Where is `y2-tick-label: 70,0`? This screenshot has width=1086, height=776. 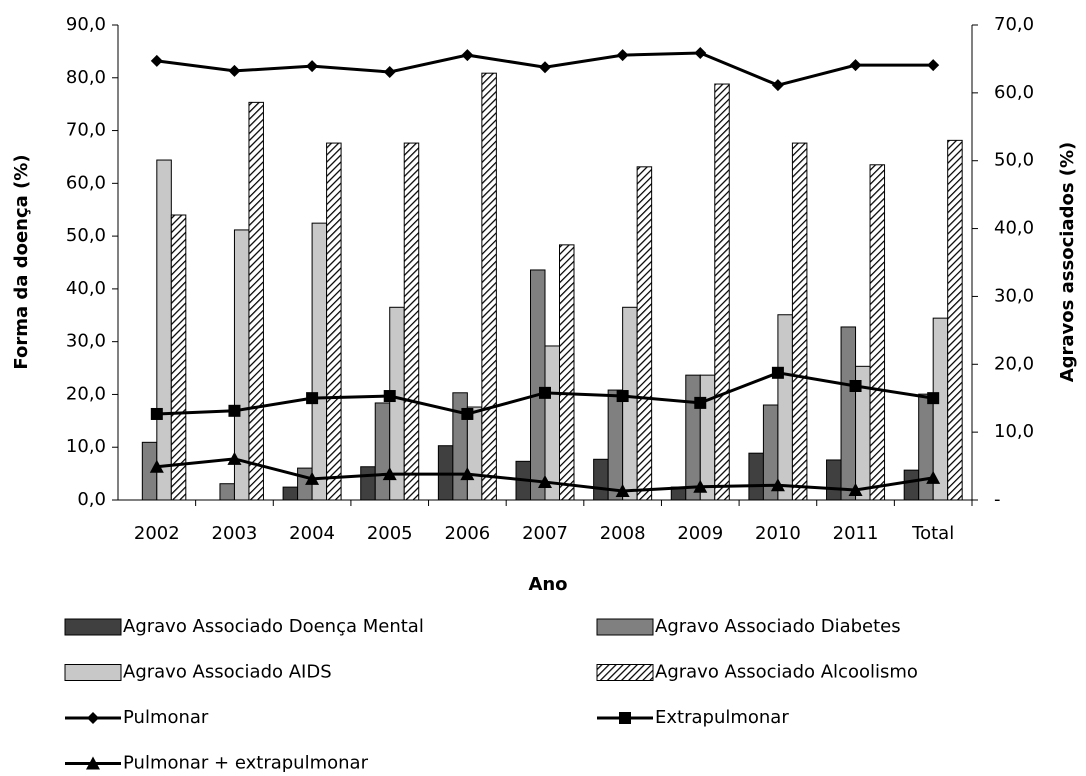
y2-tick-label: 70,0 is located at coordinates (1014, 24).